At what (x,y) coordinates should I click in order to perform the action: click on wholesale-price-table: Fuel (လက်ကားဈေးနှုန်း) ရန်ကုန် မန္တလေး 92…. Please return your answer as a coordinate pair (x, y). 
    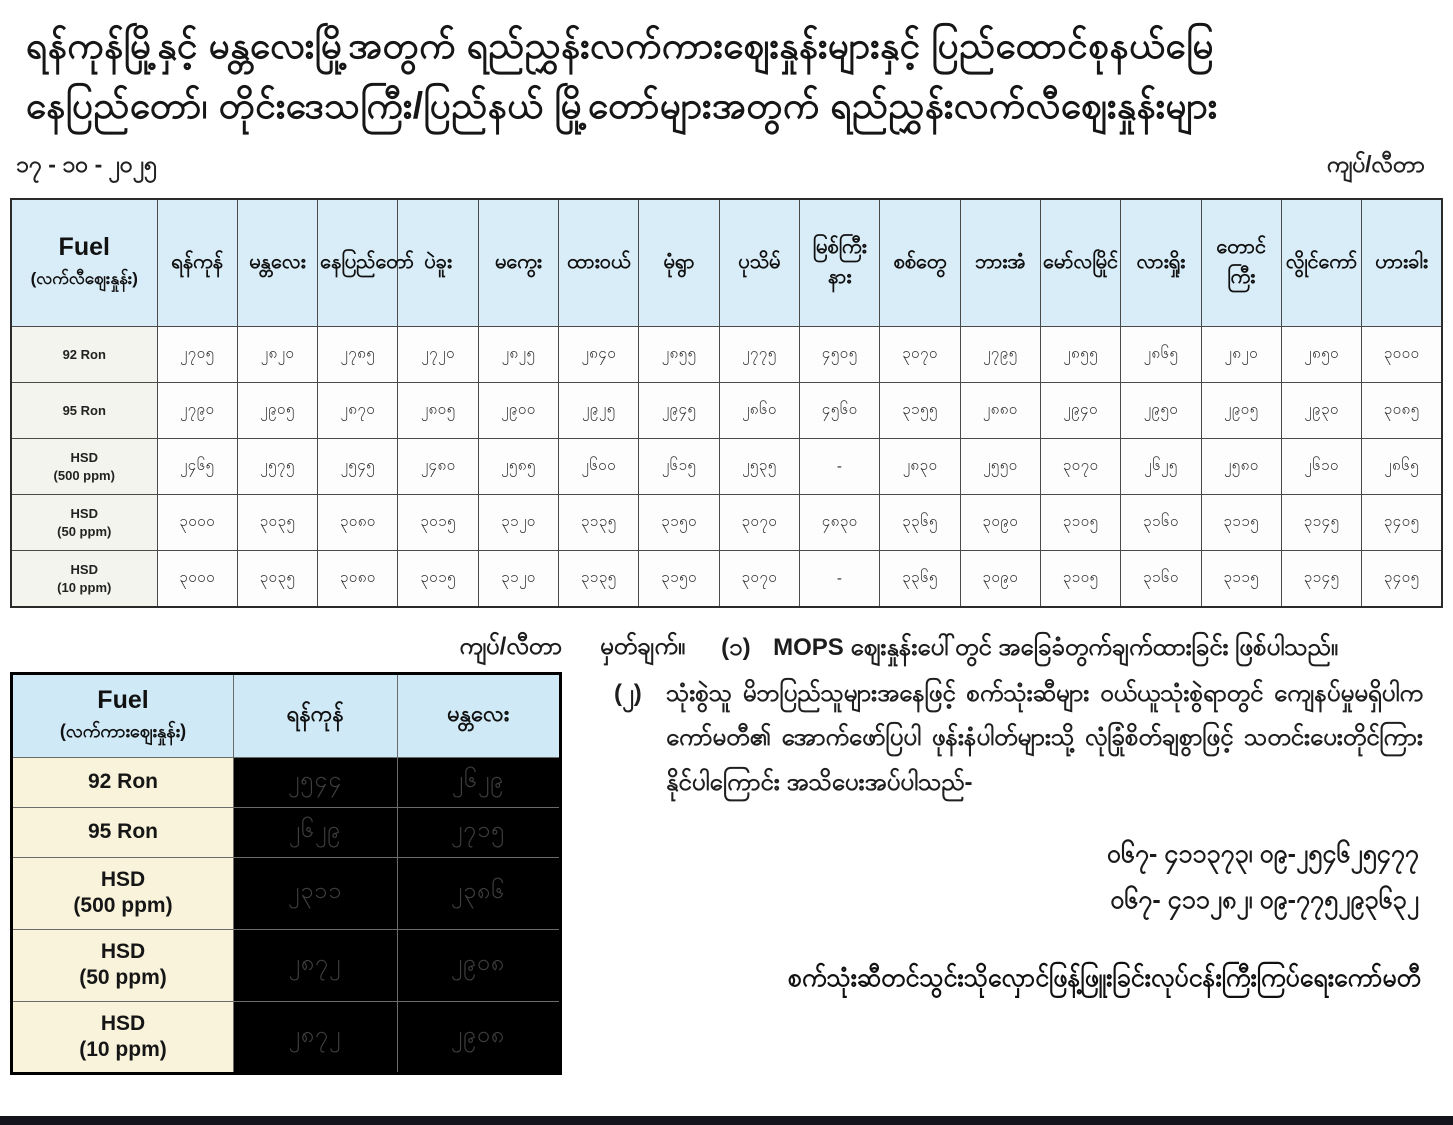
    Looking at the image, I should click on (286, 873).